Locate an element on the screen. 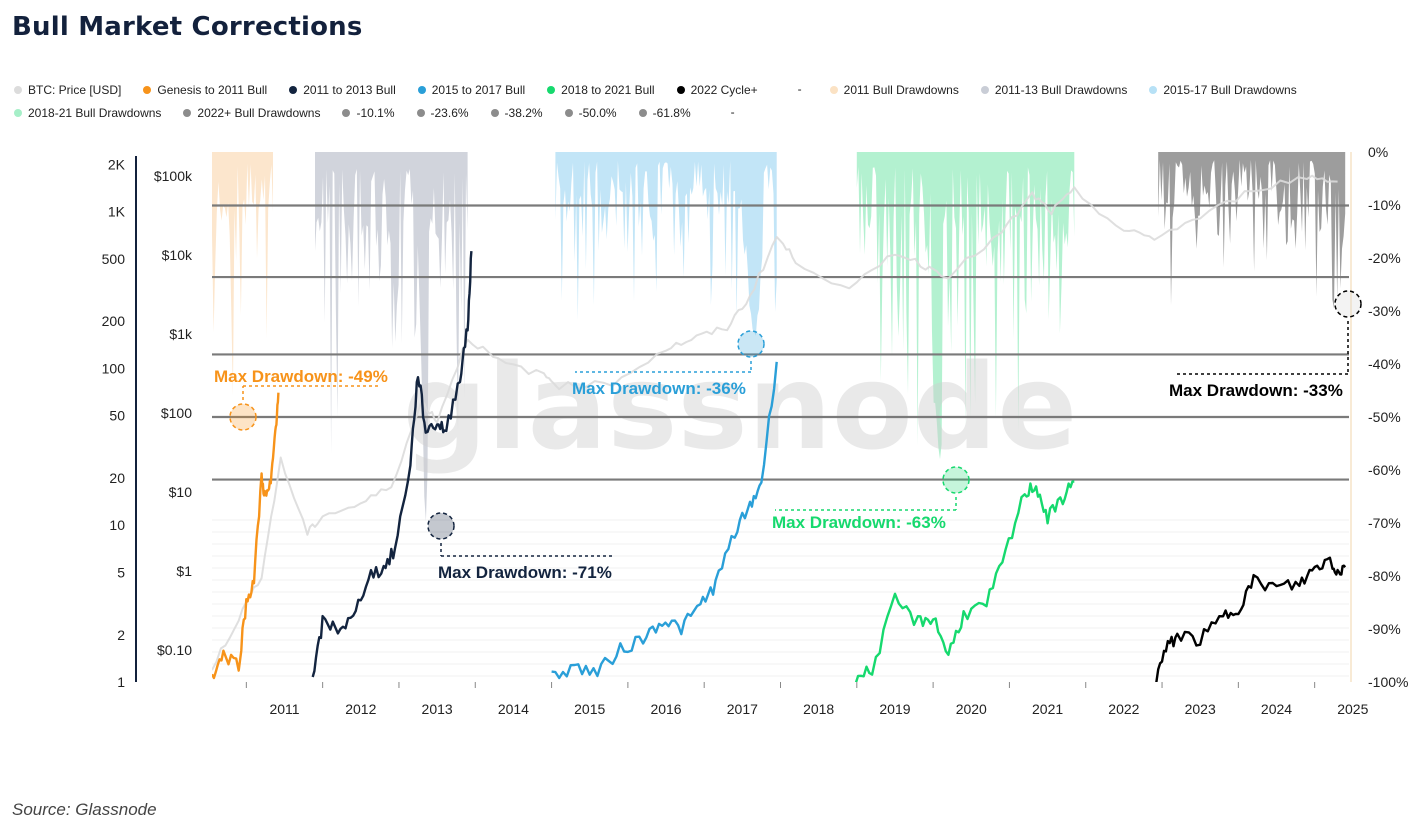  legend-label: -23.6% is located at coordinates (449, 112).